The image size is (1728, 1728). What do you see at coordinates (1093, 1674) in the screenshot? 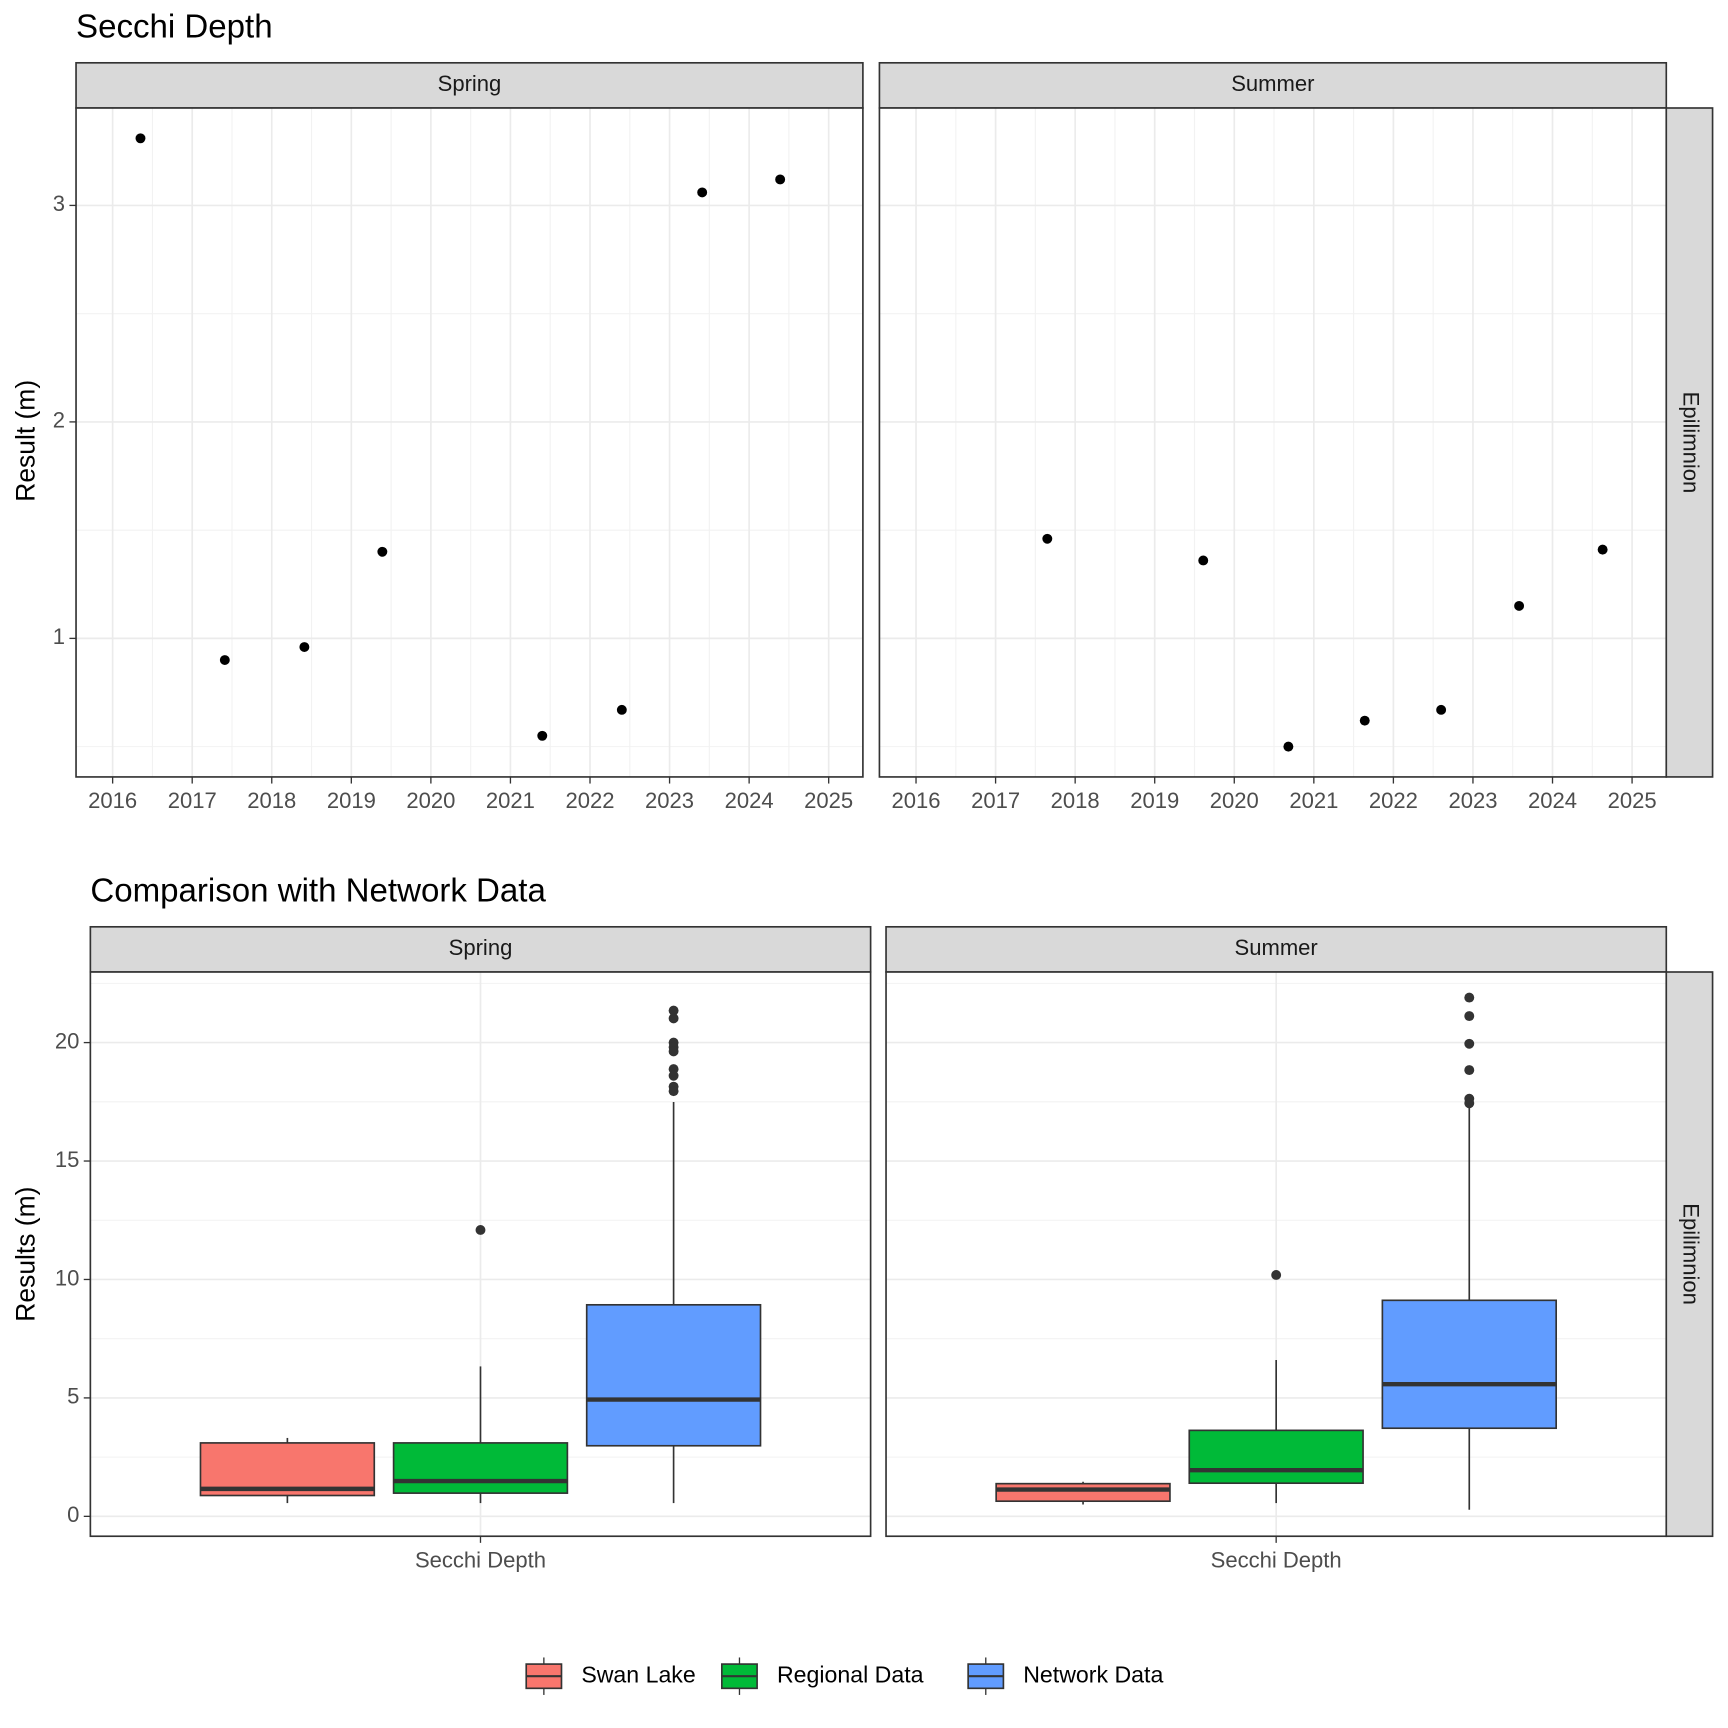
I see `legend-label: Network Data` at bounding box center [1093, 1674].